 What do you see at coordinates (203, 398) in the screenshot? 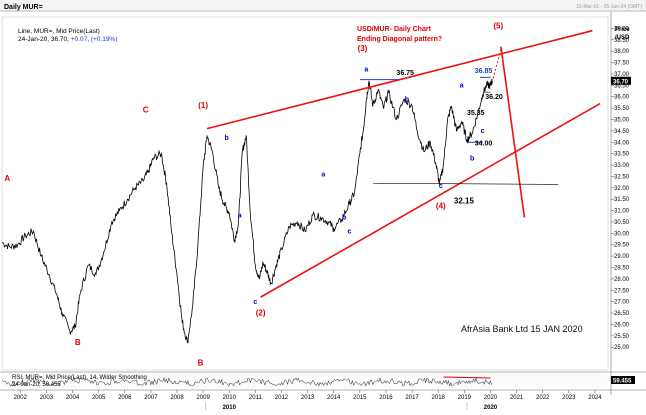
I see `year-tick-label: 2009` at bounding box center [203, 398].